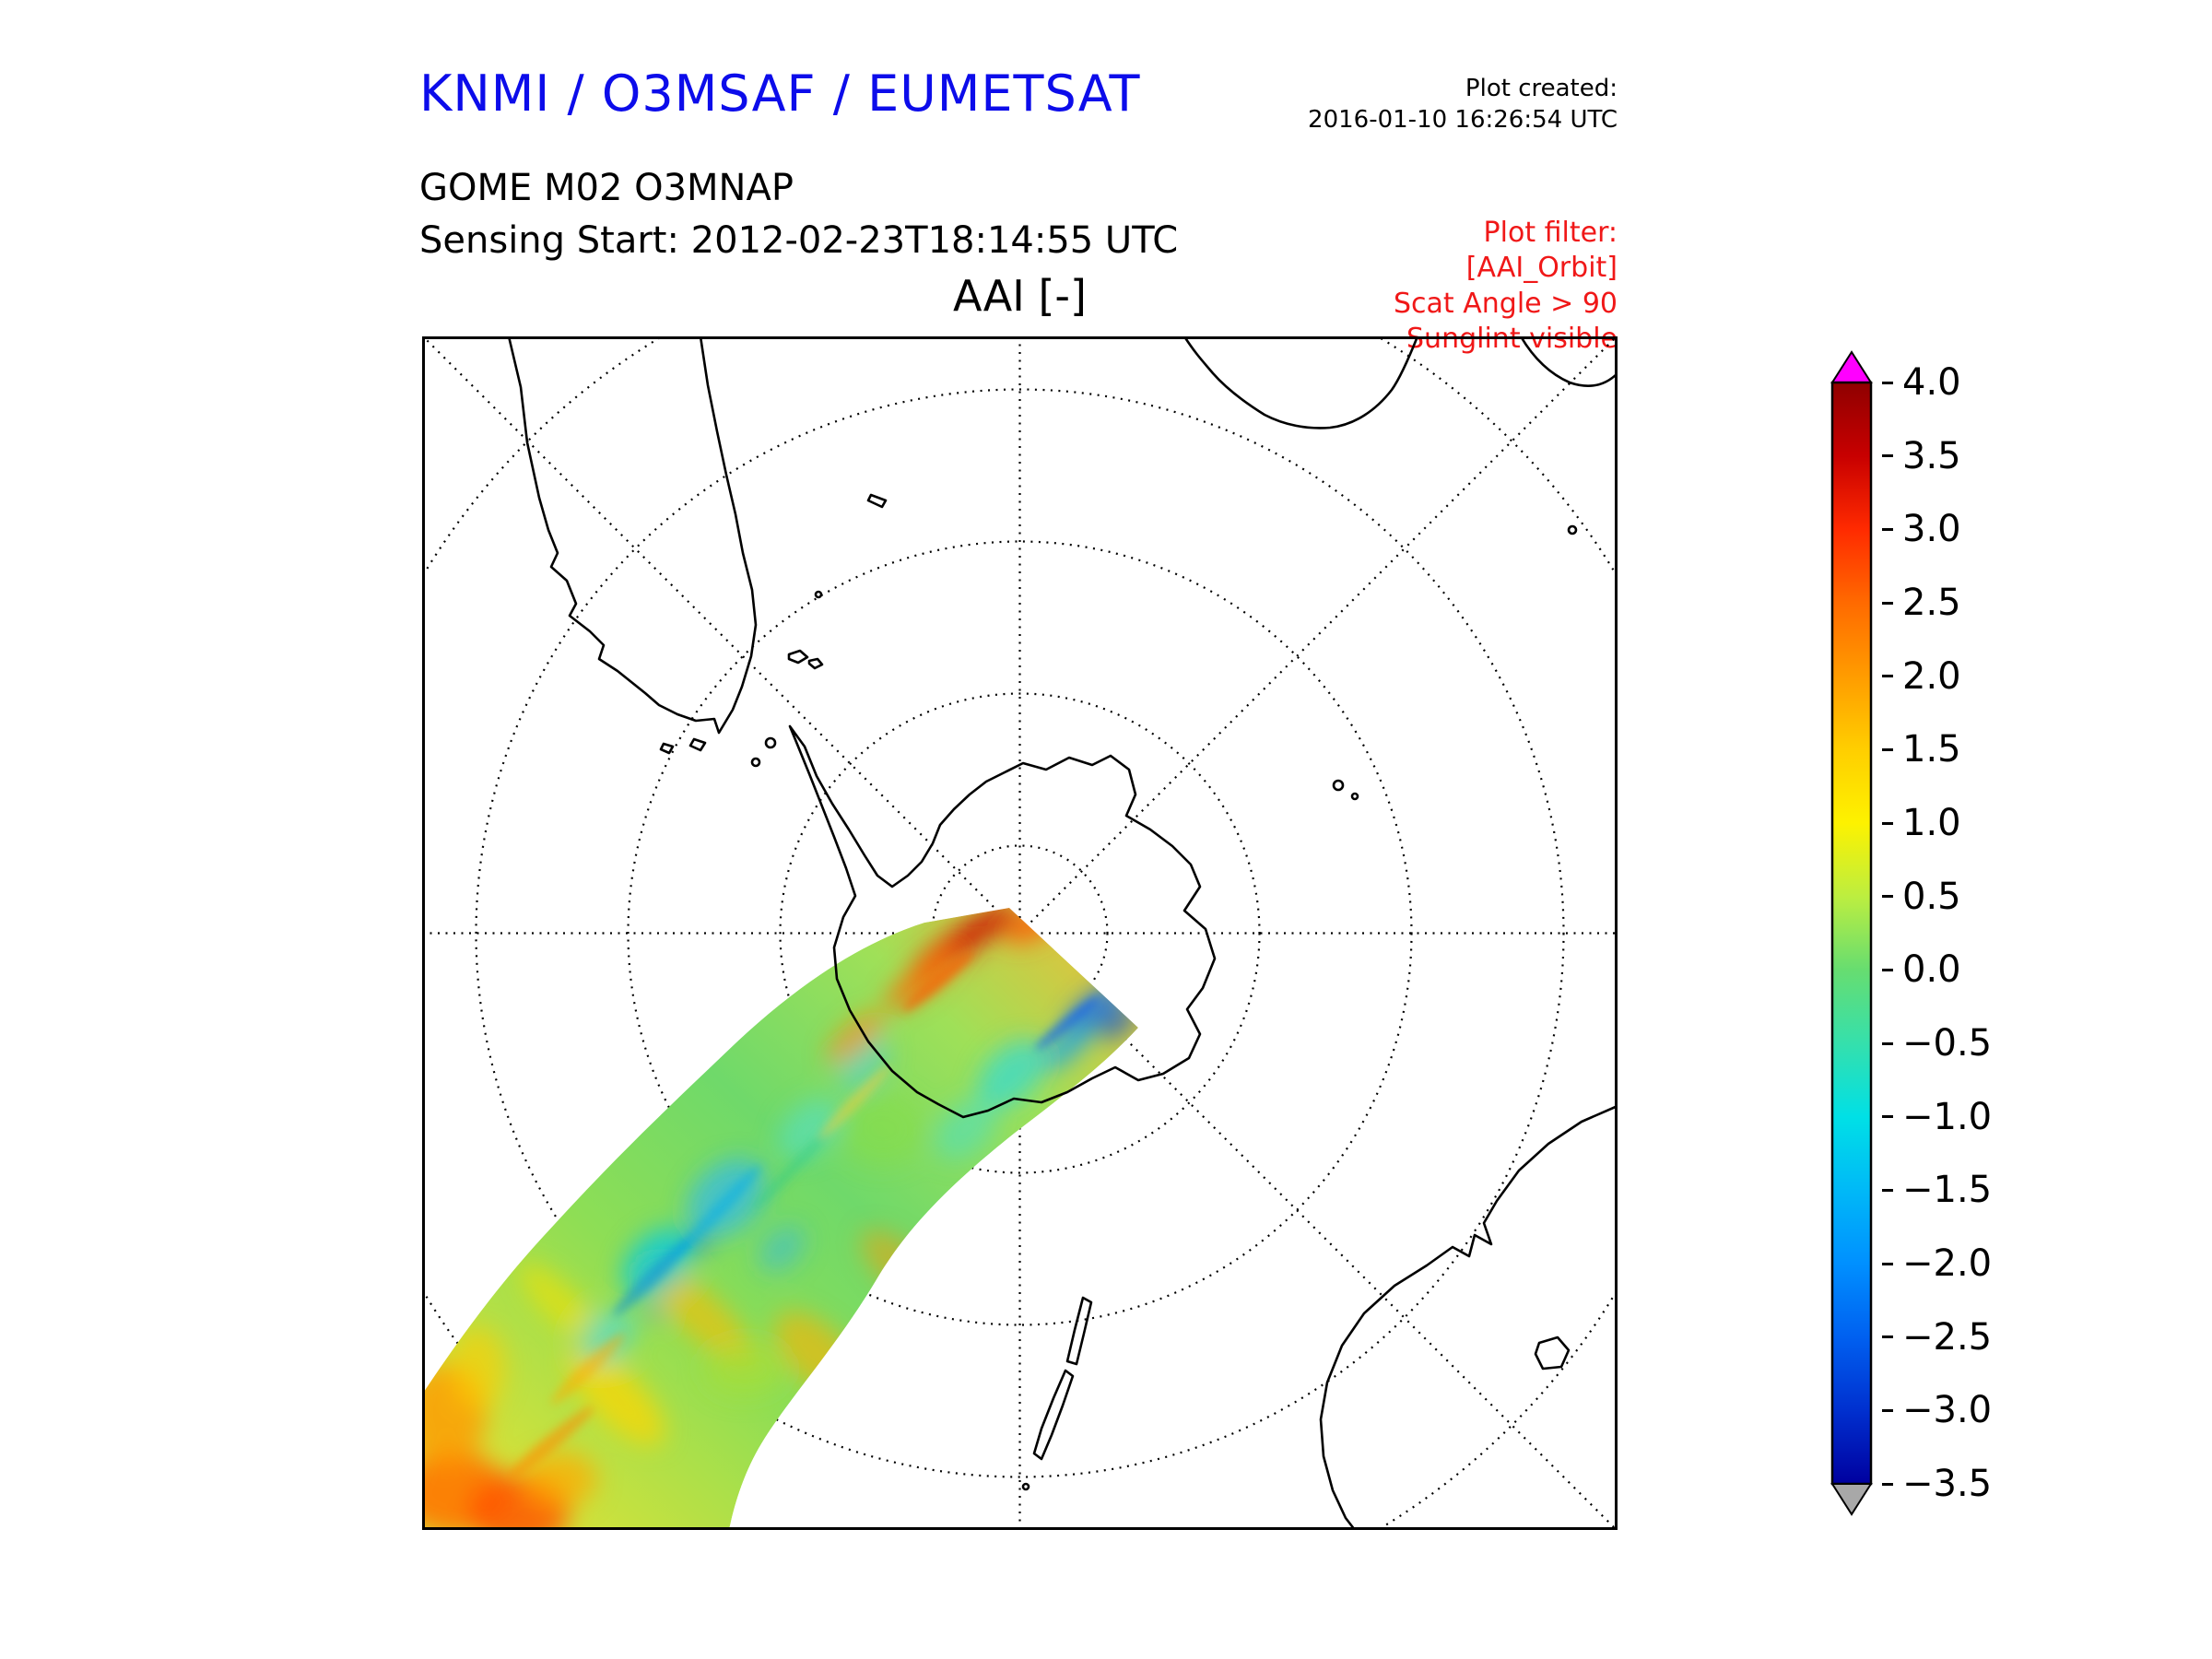  What do you see at coordinates (1921, 749) in the screenshot?
I see `colorbar-tick-label: 1.5` at bounding box center [1921, 749].